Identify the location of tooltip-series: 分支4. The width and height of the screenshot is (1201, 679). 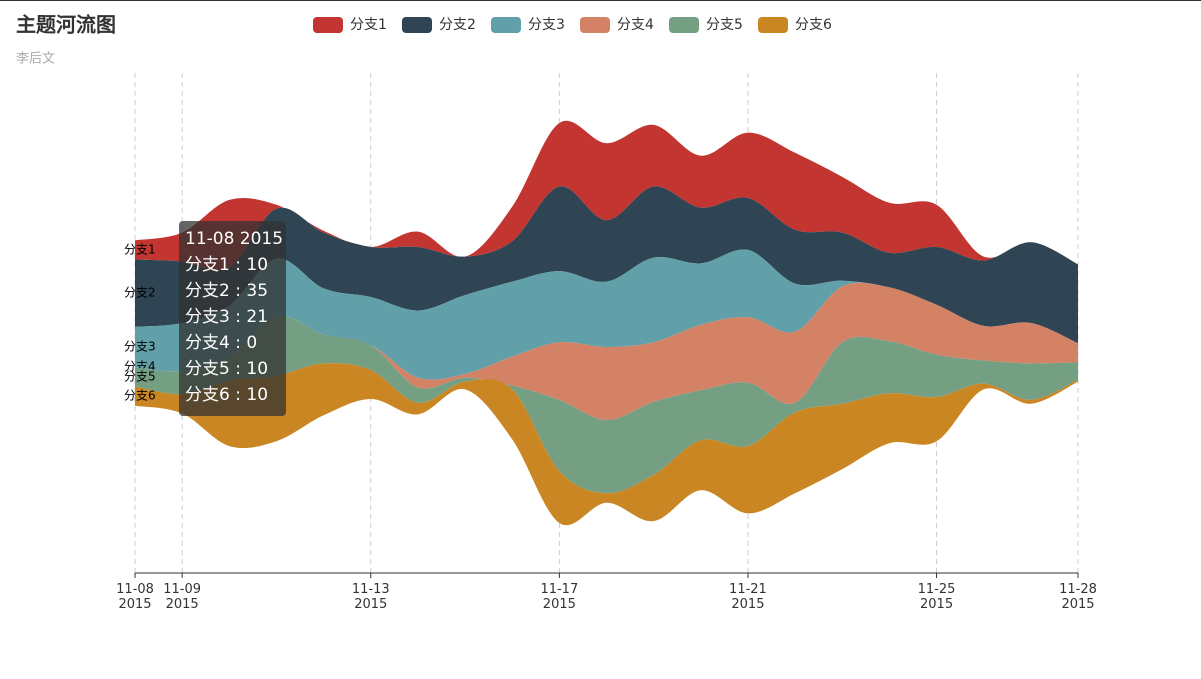
(207, 343).